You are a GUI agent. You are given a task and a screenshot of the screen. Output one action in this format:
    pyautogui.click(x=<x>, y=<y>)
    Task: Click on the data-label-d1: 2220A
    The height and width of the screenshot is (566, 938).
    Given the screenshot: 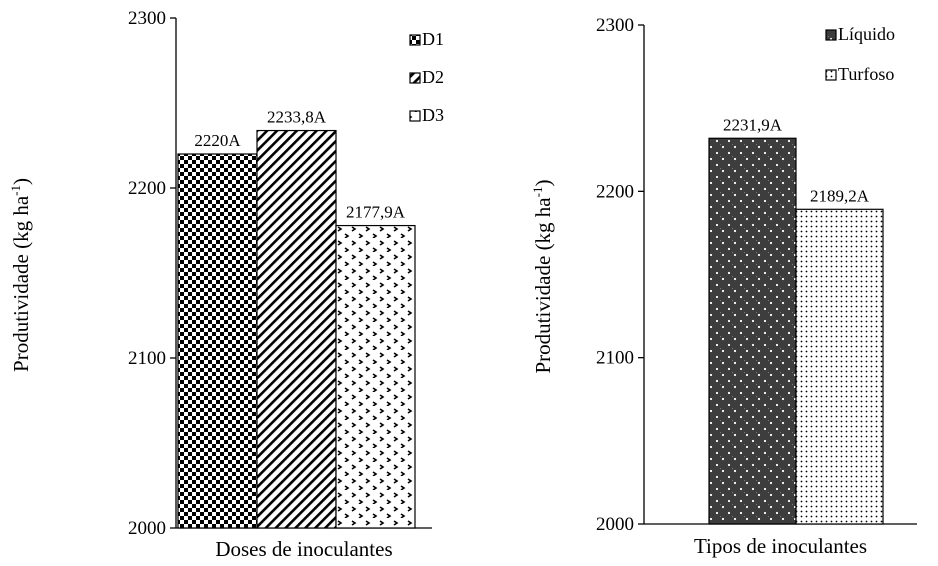 What is the action you would take?
    pyautogui.click(x=217, y=140)
    